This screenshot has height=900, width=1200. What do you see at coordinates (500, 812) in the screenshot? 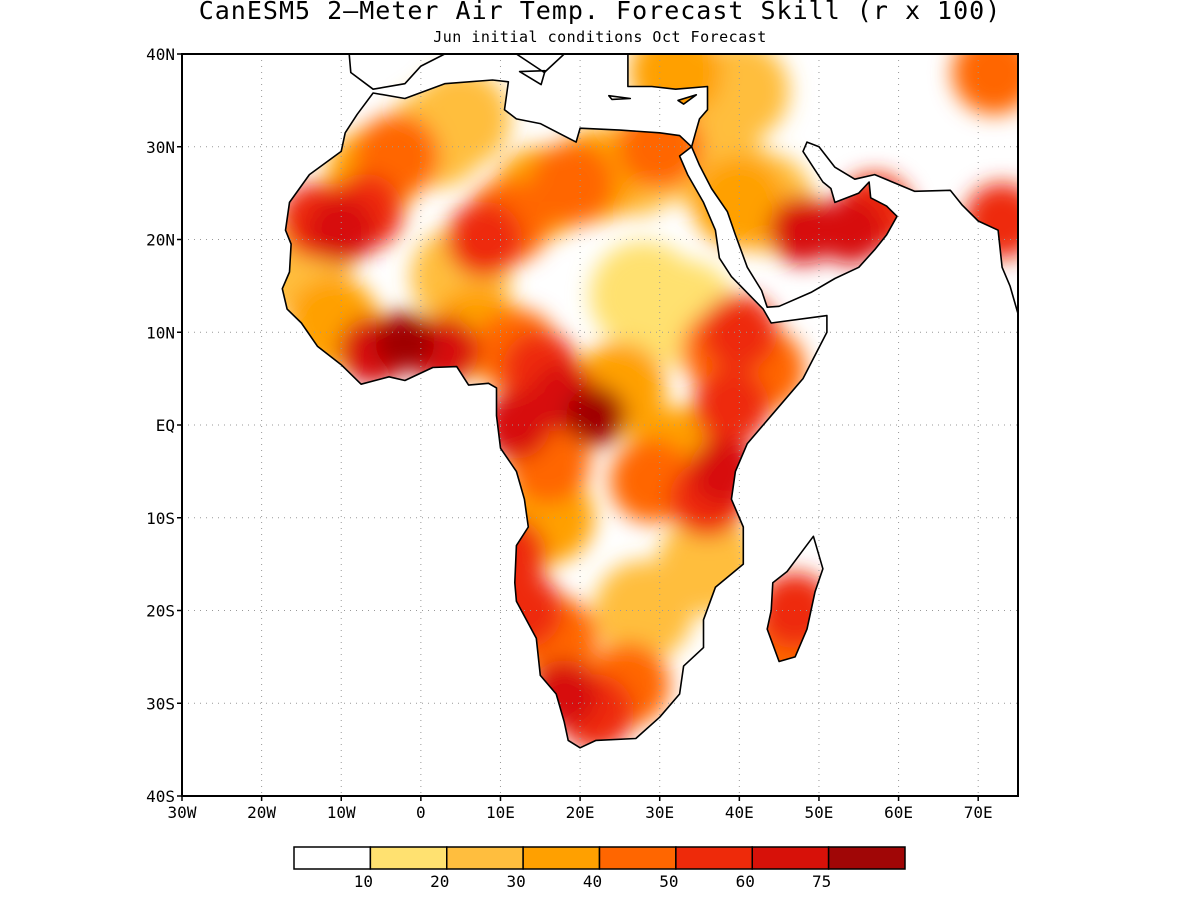
I see `lon-tick-label-4: 10E` at bounding box center [500, 812].